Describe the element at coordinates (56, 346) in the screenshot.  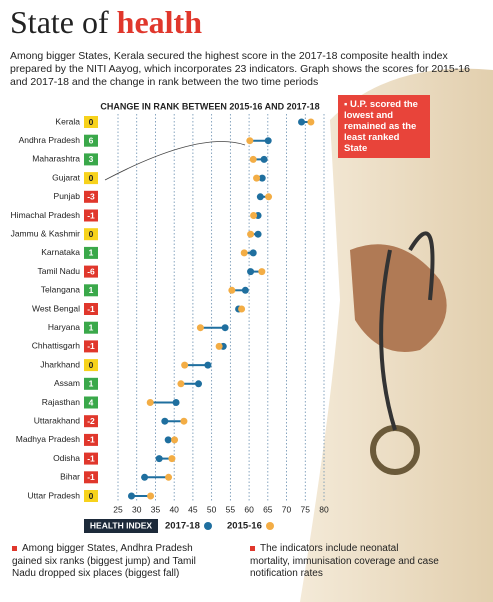
I see `category-label: Chhattisgarh` at that location.